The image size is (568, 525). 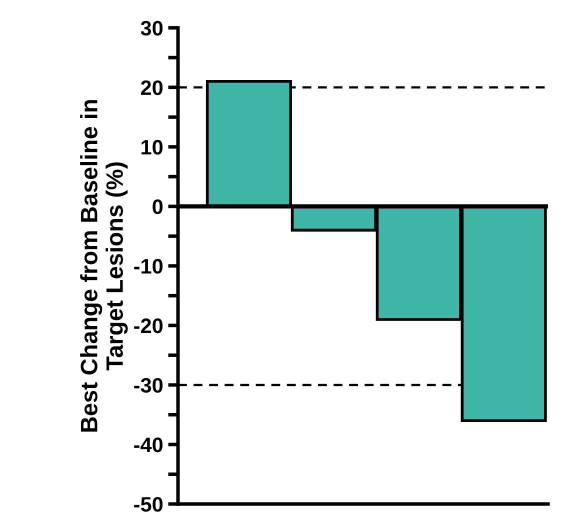 What do you see at coordinates (148, 266) in the screenshot?
I see `y-tick-label: -10` at bounding box center [148, 266].